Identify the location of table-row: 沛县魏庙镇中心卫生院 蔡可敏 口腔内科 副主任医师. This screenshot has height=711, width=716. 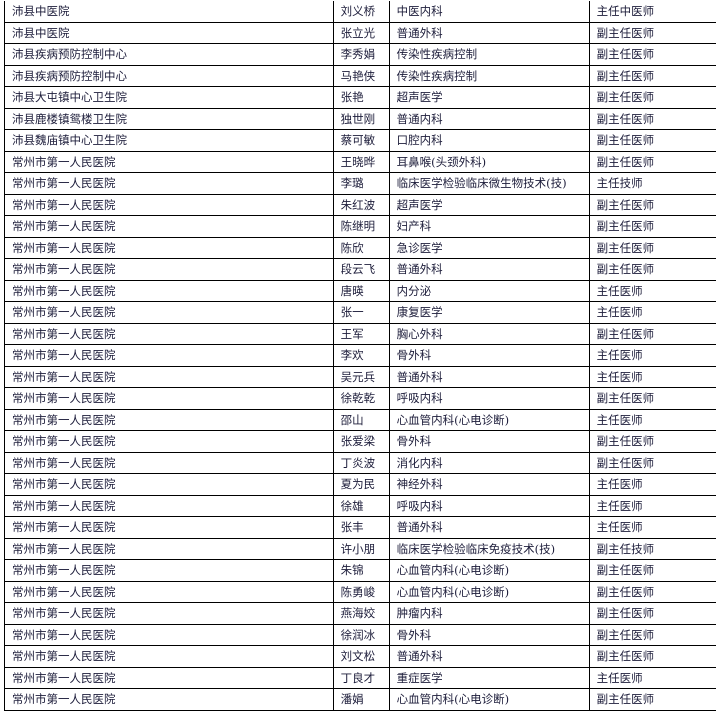
(360, 140).